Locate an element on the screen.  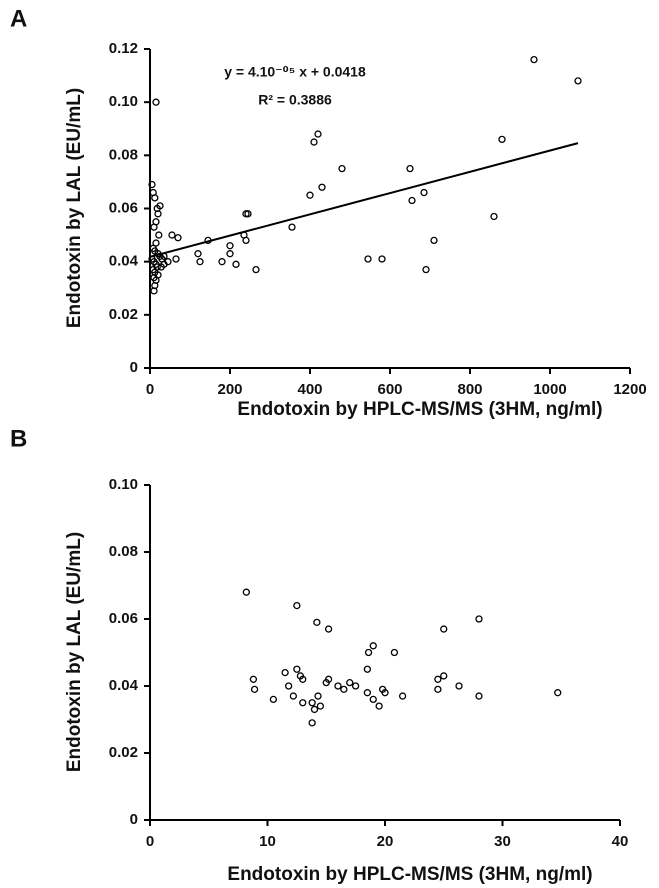
x-tick-label: 40 is located at coordinates (620, 841).